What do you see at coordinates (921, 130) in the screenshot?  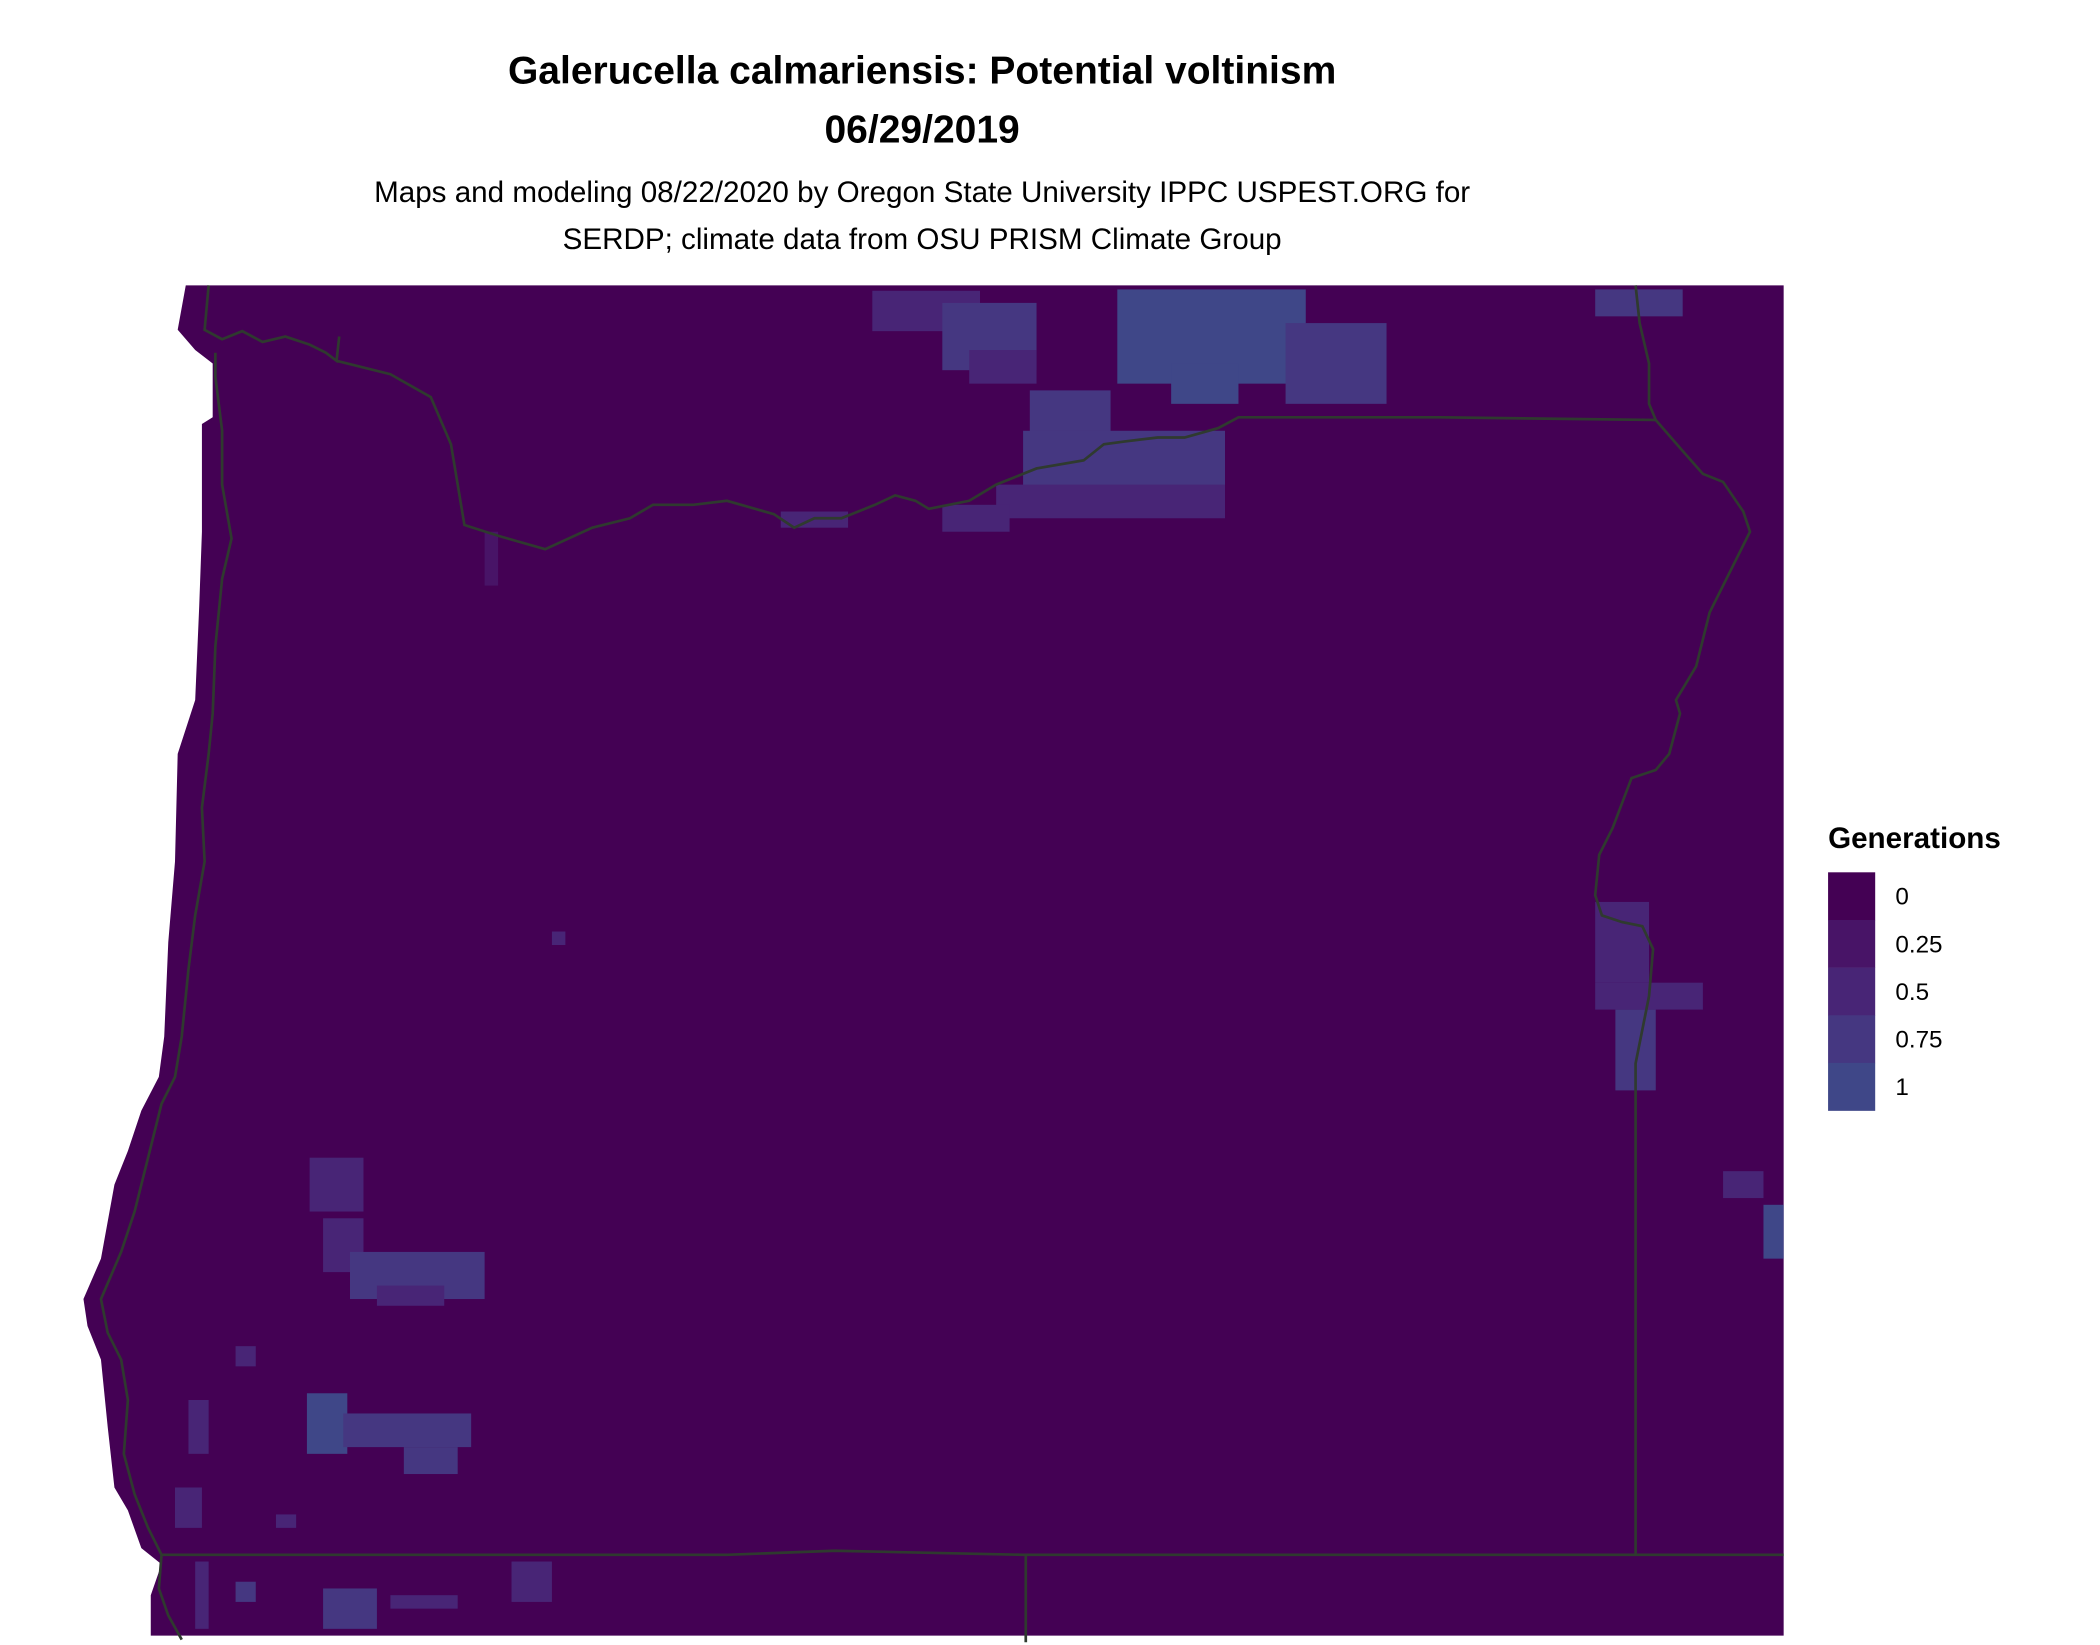 I see `map-date: 06/29/2019` at bounding box center [921, 130].